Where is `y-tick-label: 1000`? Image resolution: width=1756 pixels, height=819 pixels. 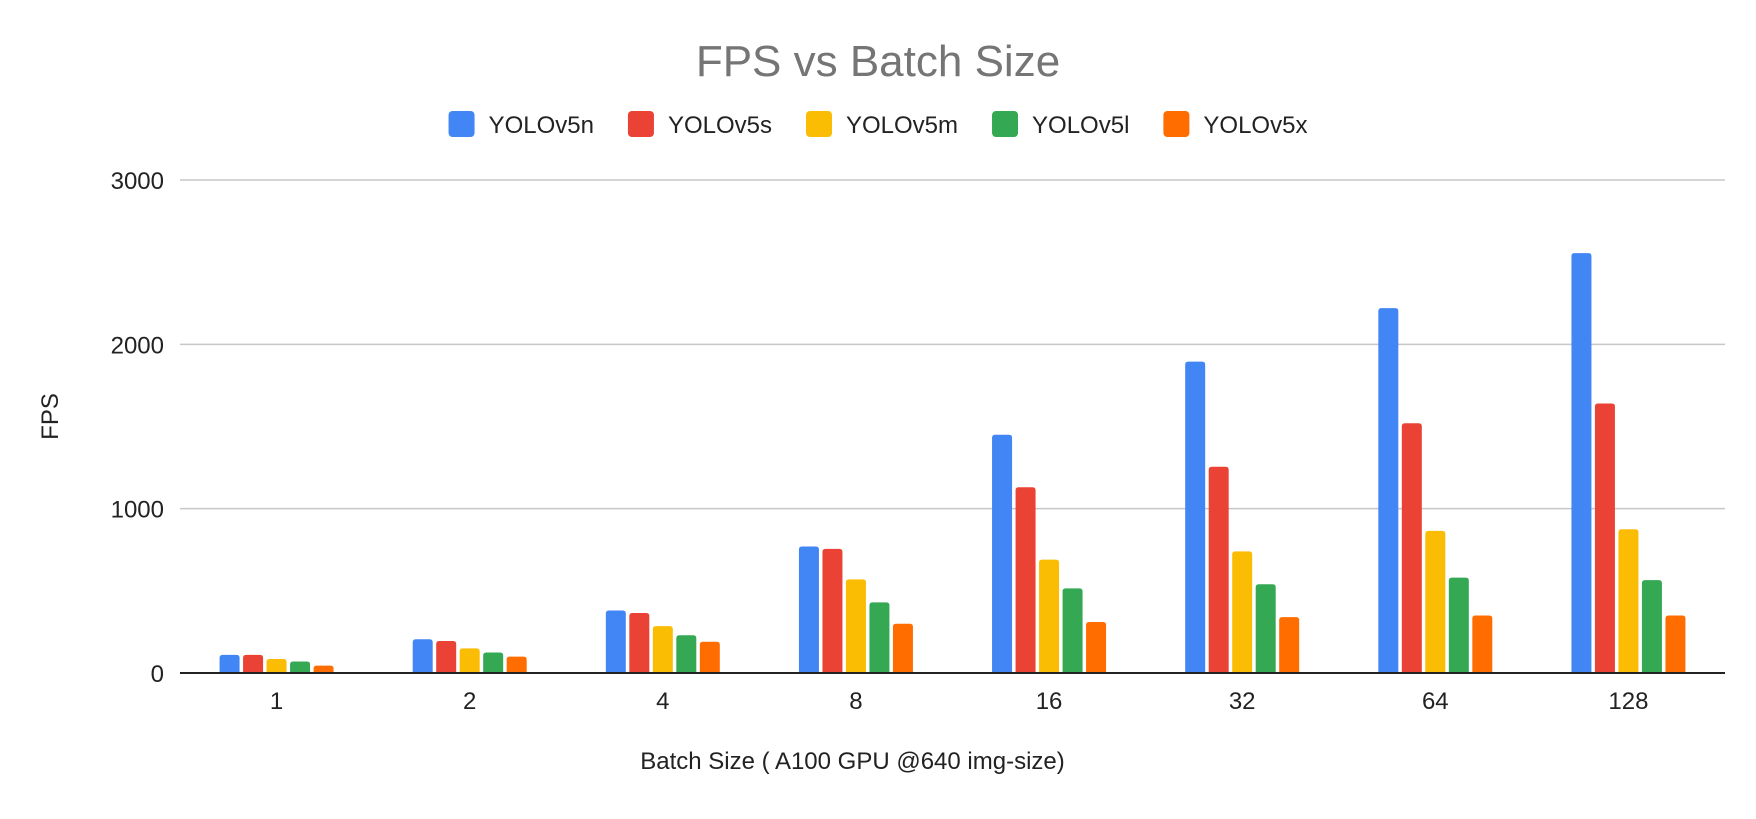
y-tick-label: 1000 is located at coordinates (137, 510).